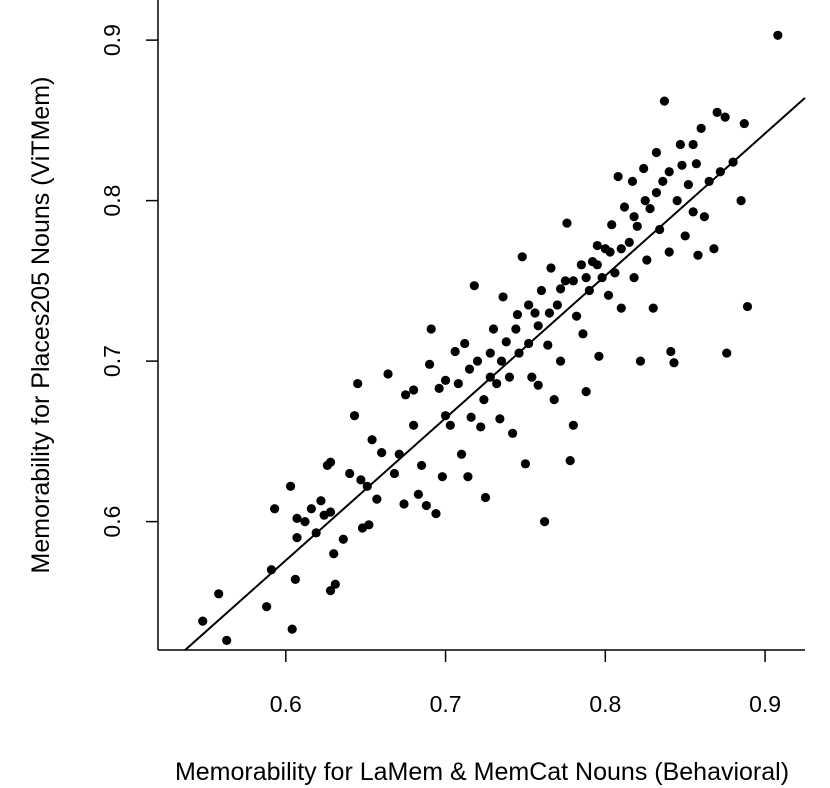  I want to click on y-tick-label: 0.9, so click(112, 40).